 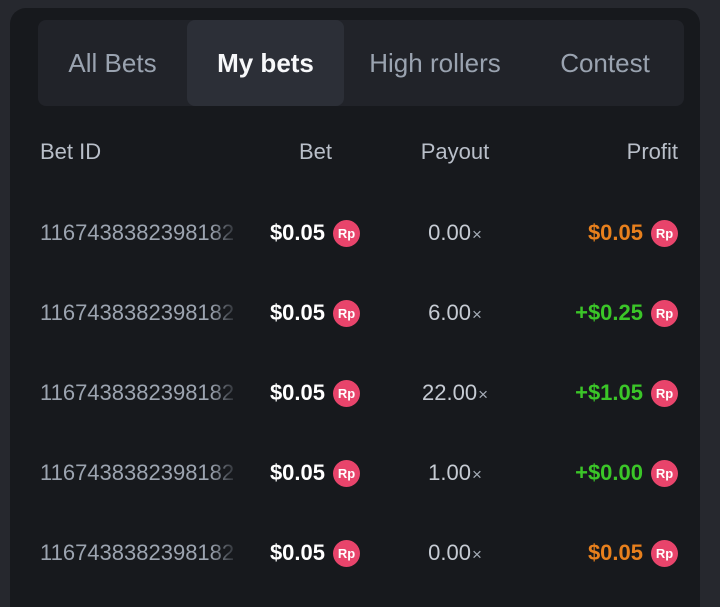 I want to click on profit-cell: +$0.00 Rp, so click(x=614, y=473).